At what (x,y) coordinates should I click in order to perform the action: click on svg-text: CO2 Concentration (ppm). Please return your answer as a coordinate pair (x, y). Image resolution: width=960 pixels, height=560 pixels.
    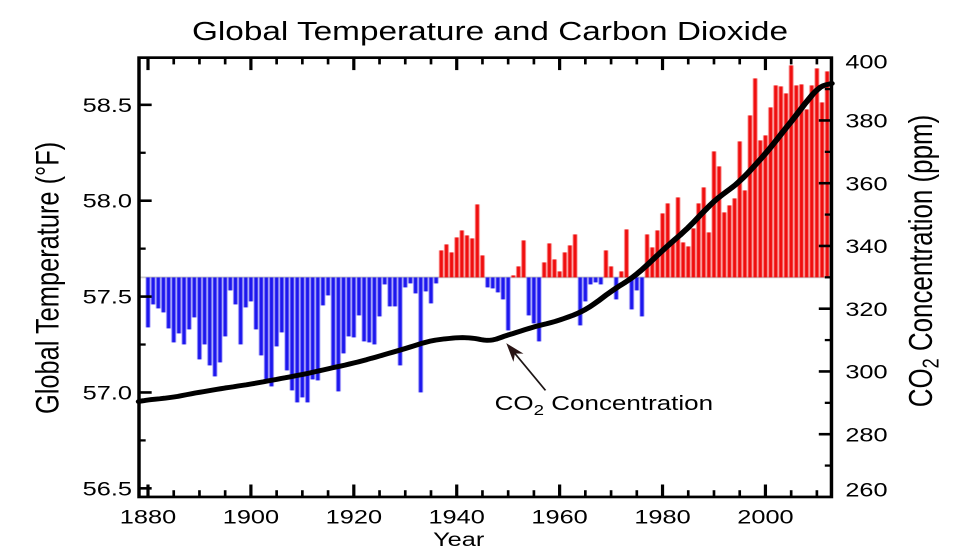
    Looking at the image, I should click on (923, 261).